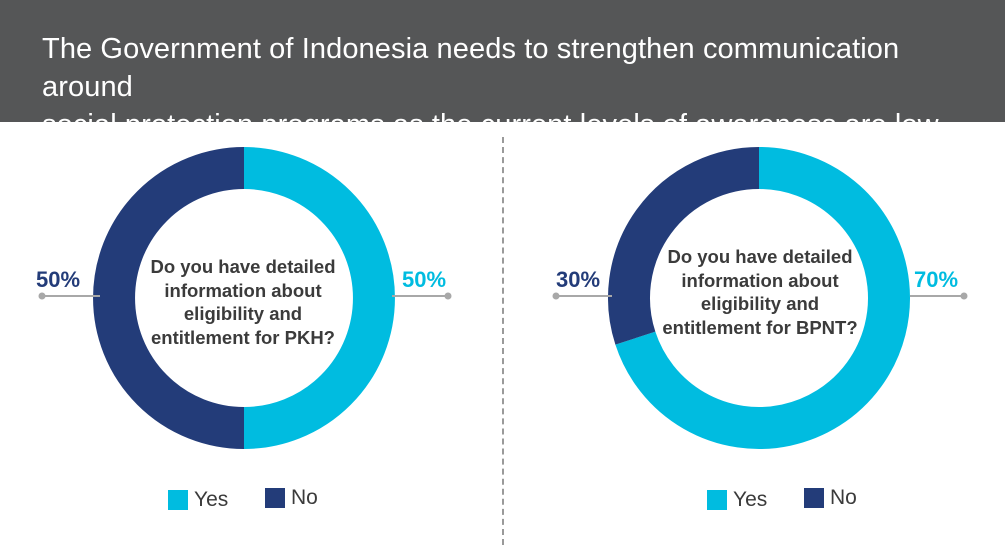  I want to click on pkh-legend-yes: Yes, so click(198, 500).